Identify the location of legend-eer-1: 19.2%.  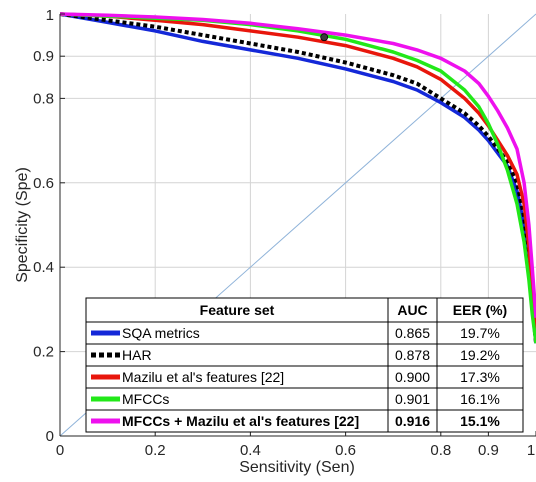
(480, 355).